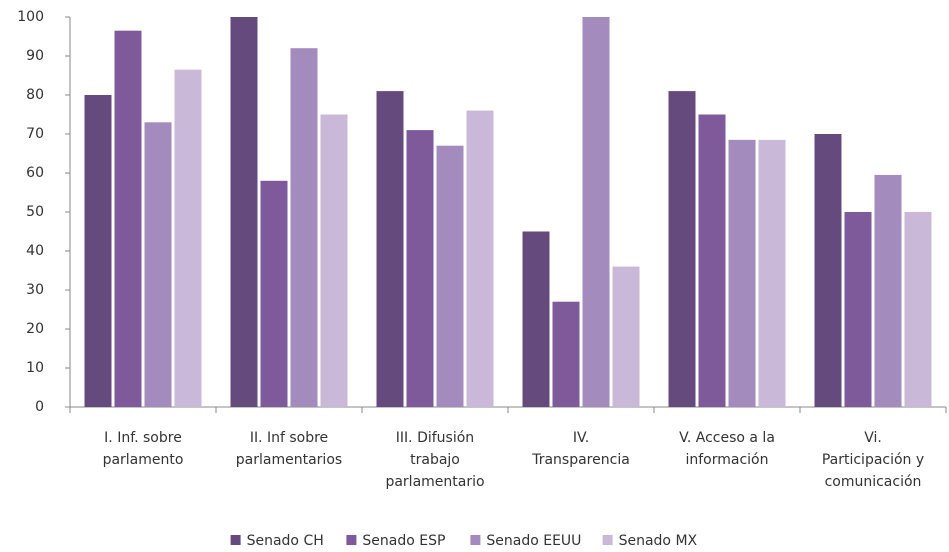  What do you see at coordinates (35, 95) in the screenshot?
I see `y-tick-label: 80` at bounding box center [35, 95].